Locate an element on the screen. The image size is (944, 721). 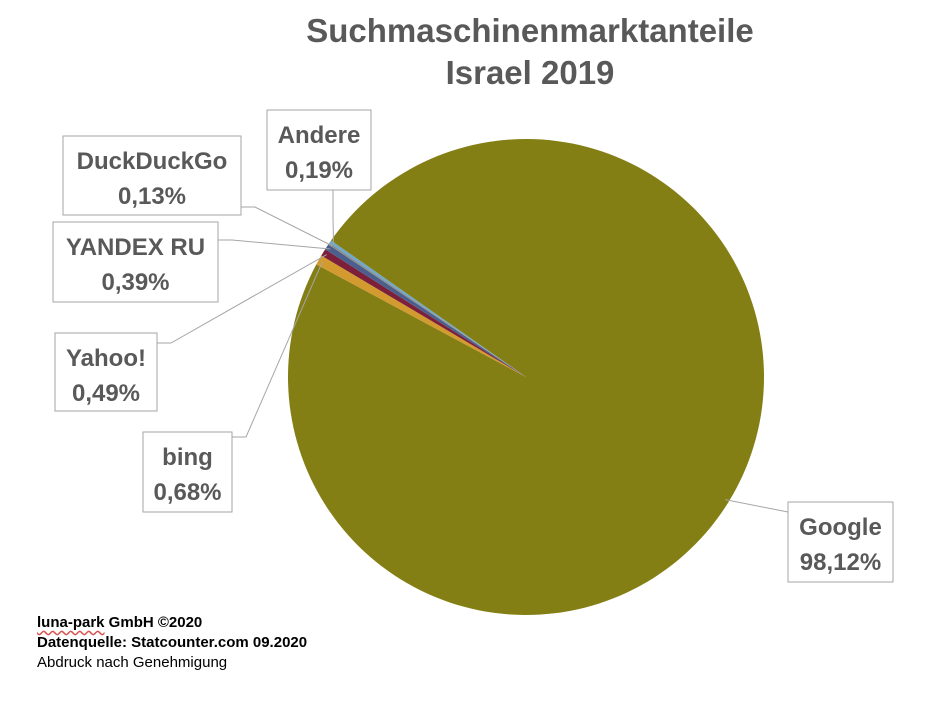
leader-line-duckduckgo is located at coordinates (287, 226).